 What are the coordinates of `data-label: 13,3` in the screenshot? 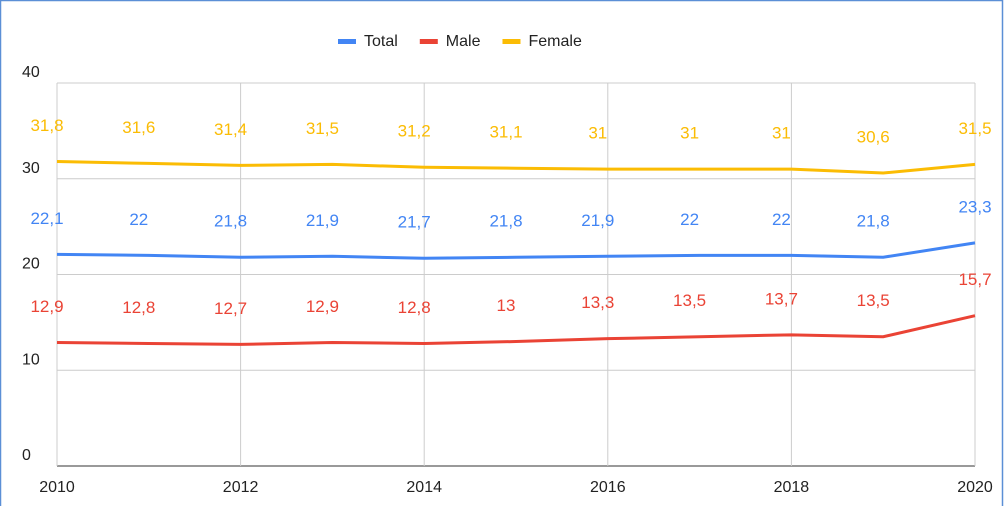 It's located at (597, 302).